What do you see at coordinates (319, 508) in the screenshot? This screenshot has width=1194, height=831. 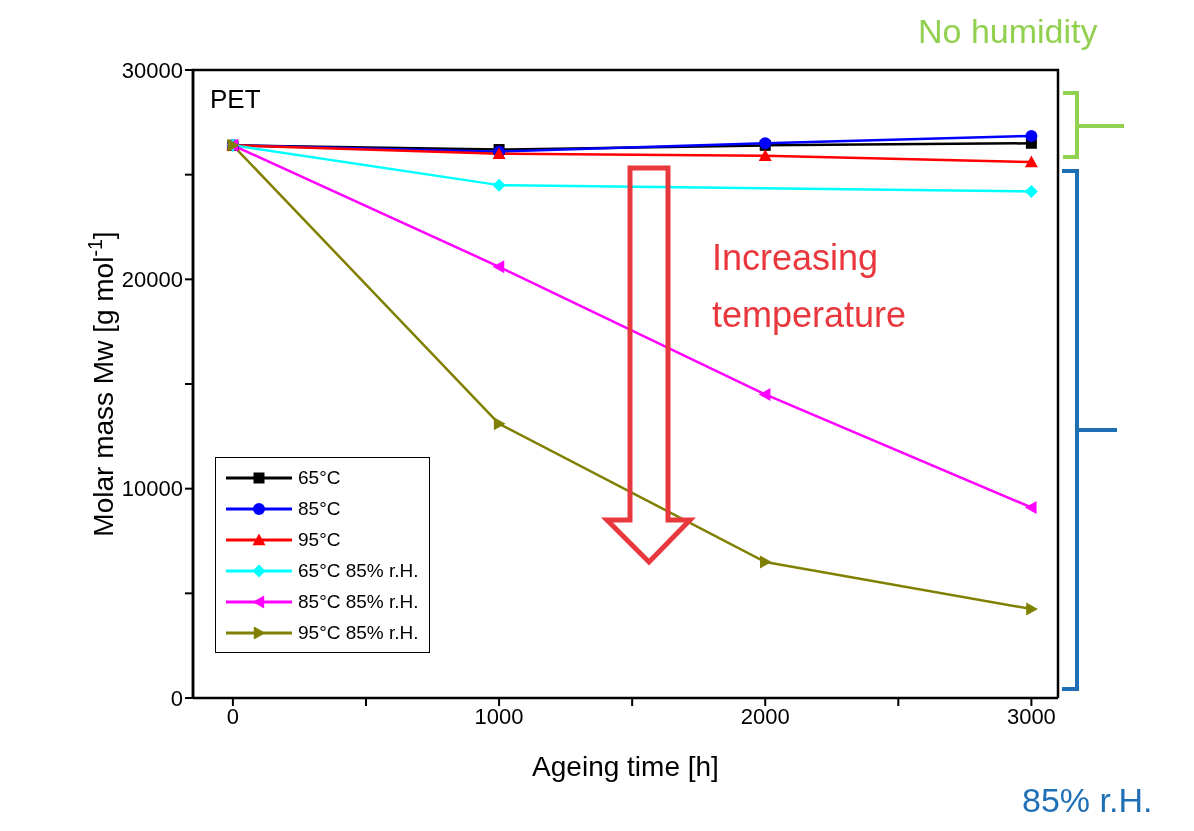 I see `legend-label: 85°C` at bounding box center [319, 508].